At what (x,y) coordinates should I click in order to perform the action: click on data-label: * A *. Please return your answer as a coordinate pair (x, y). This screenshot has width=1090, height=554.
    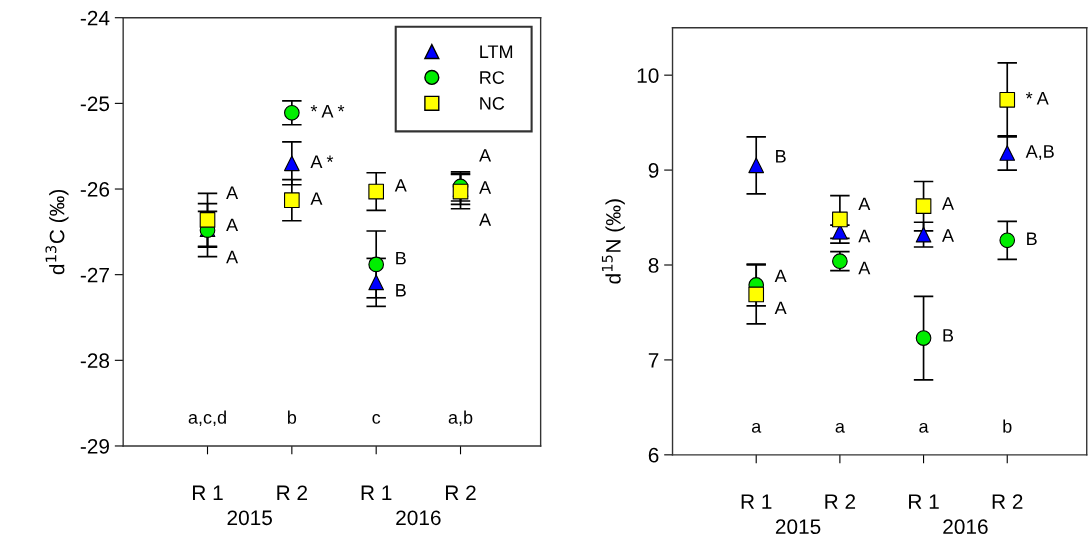
    Looking at the image, I should click on (327, 111).